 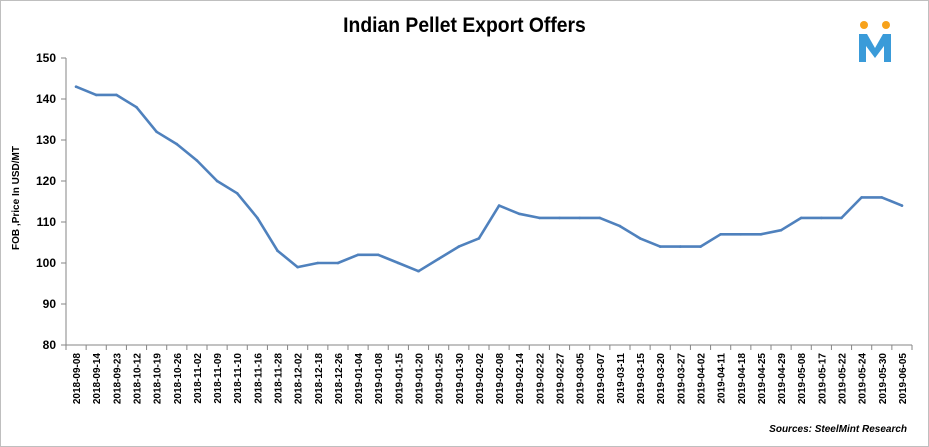 I want to click on chart-title: Indian Pellet Export Offers, so click(x=464, y=25).